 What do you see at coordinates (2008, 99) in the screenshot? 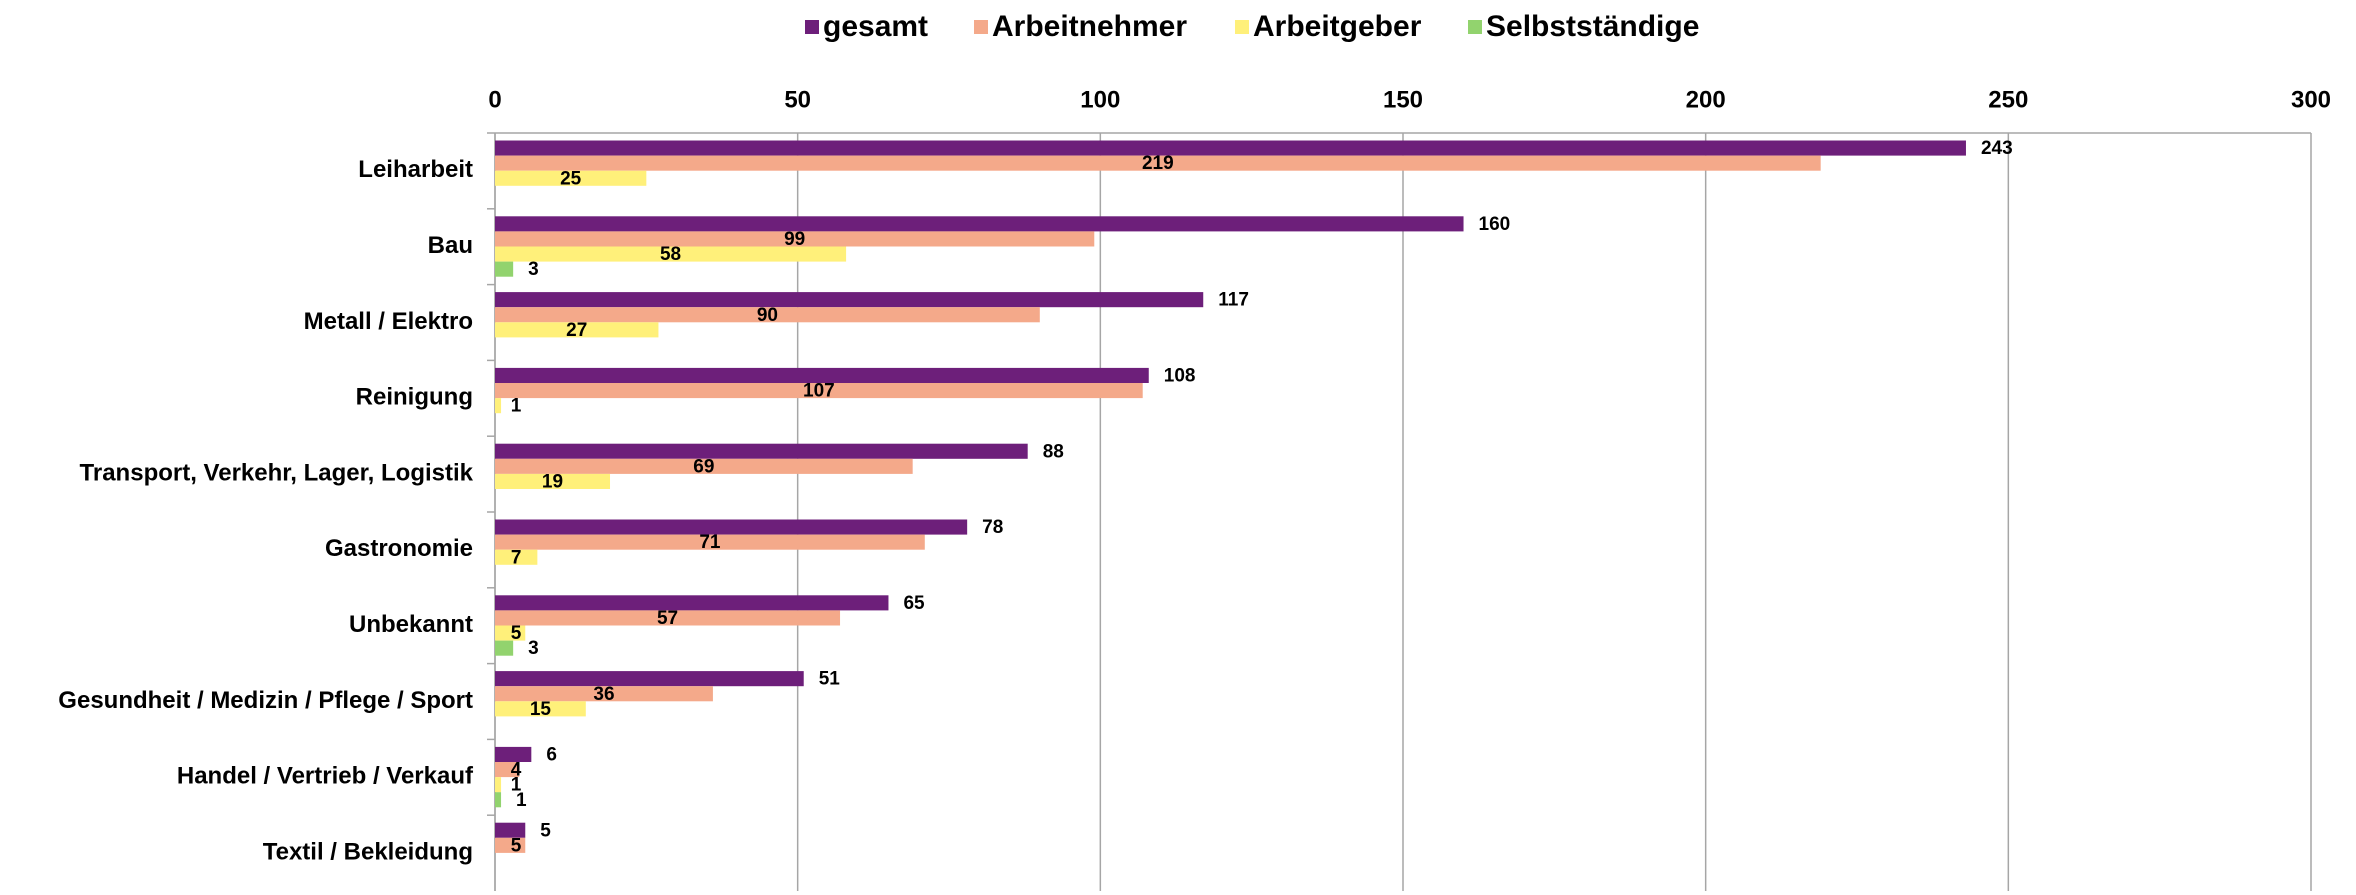
I see `x-tick-label: 250` at bounding box center [2008, 99].